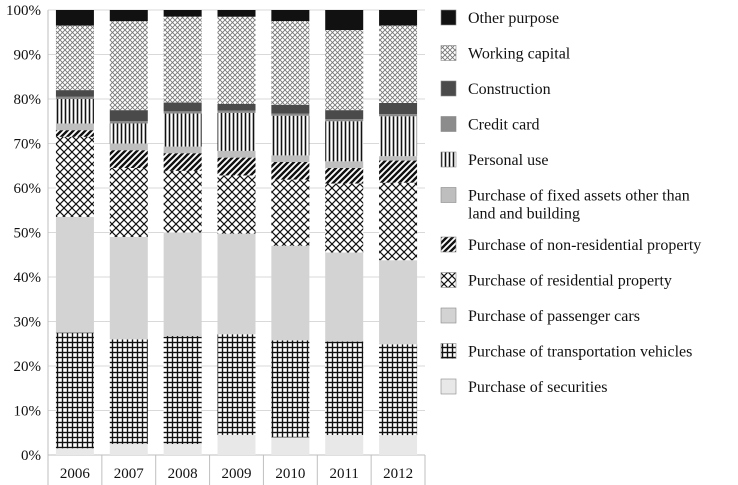 The width and height of the screenshot is (738, 485). I want to click on legend-label-line: land and building, so click(524, 214).